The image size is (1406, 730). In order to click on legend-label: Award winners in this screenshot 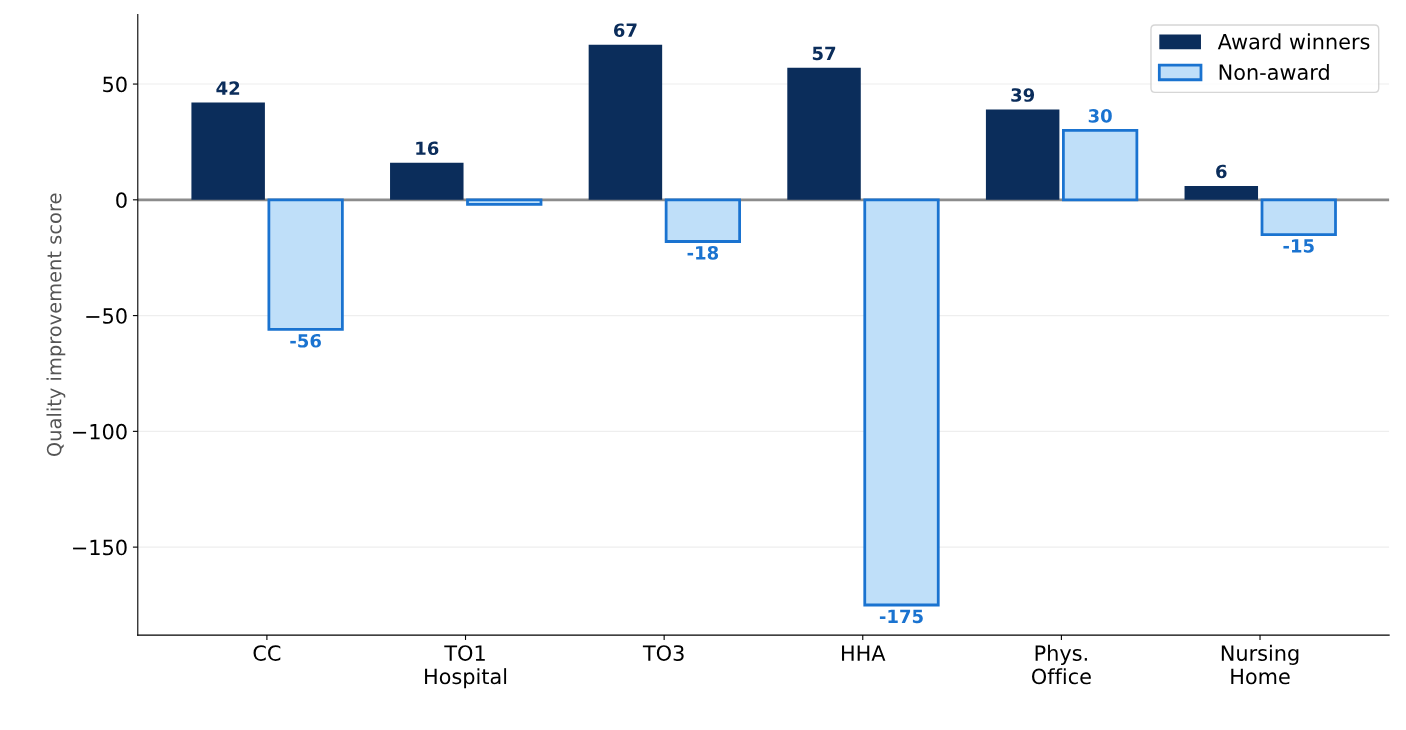, I will do `click(1293, 41)`.